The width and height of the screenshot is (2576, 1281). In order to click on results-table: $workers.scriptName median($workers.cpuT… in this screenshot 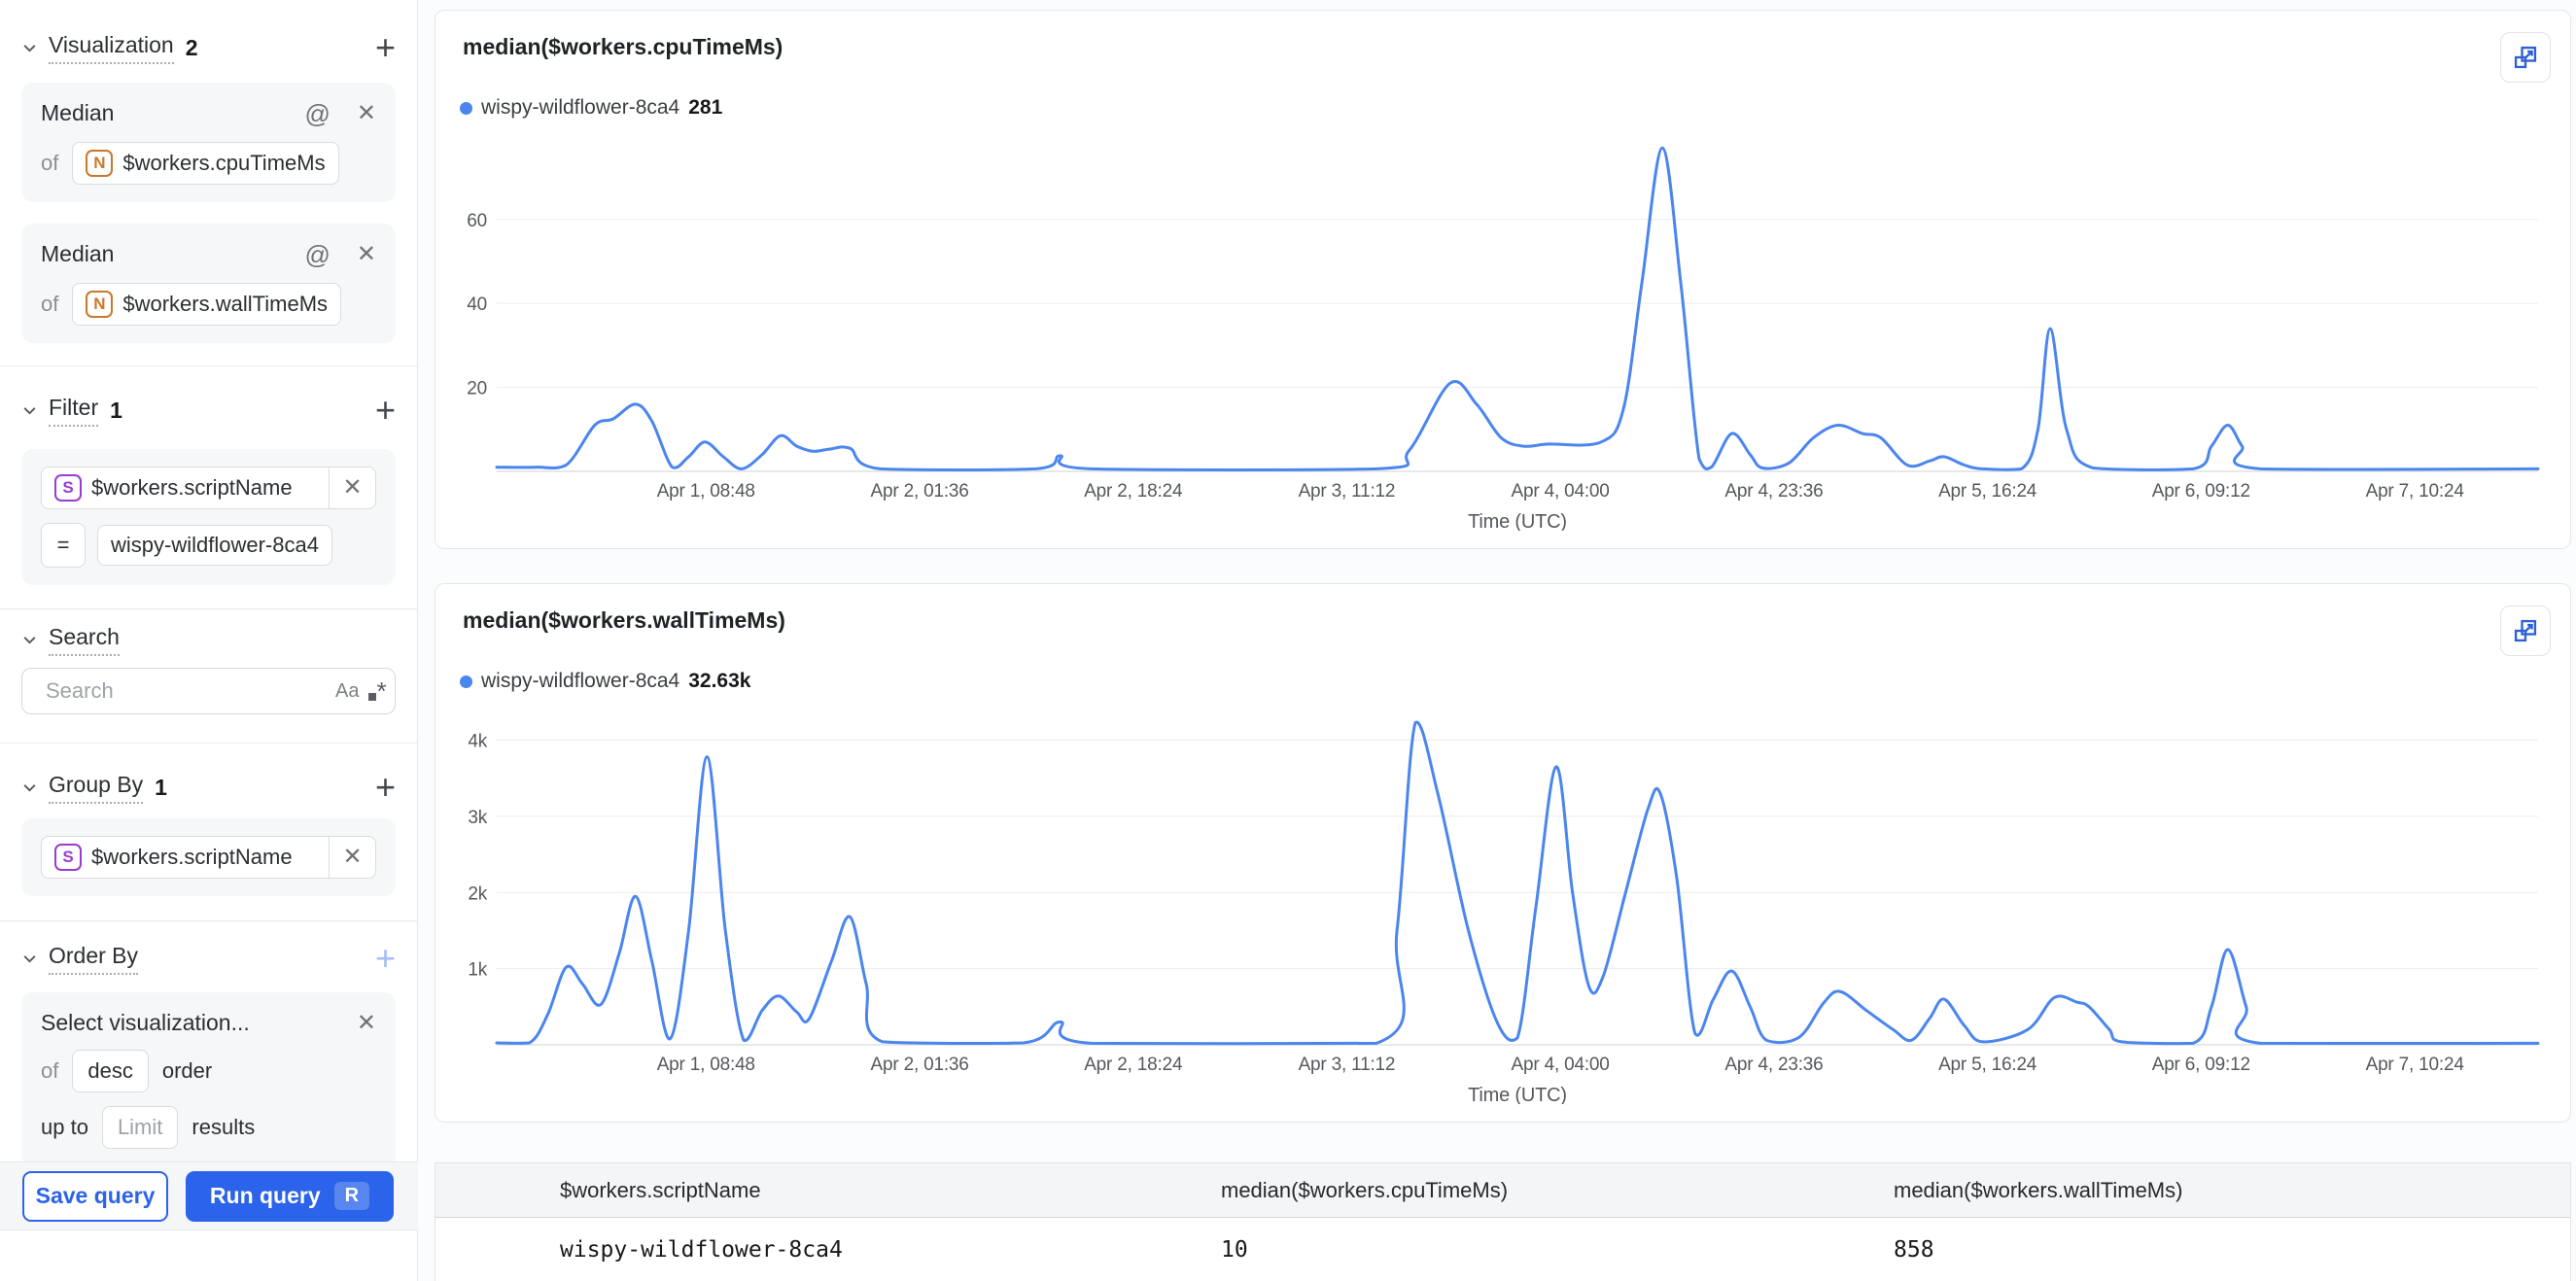, I will do `click(1503, 1222)`.